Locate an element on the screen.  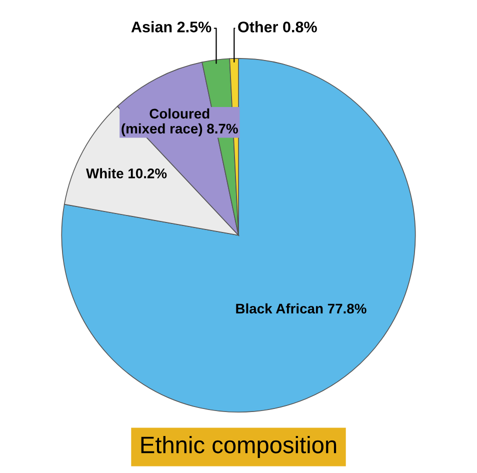
slice-label: Black African 77.8% is located at coordinates (301, 308).